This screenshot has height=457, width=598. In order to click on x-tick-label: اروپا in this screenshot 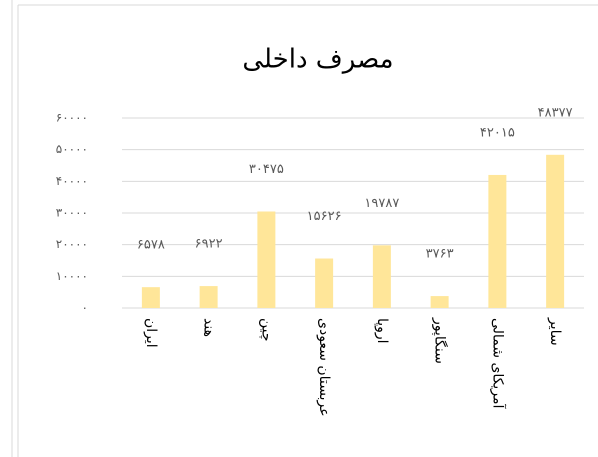, I will do `click(382, 331)`.